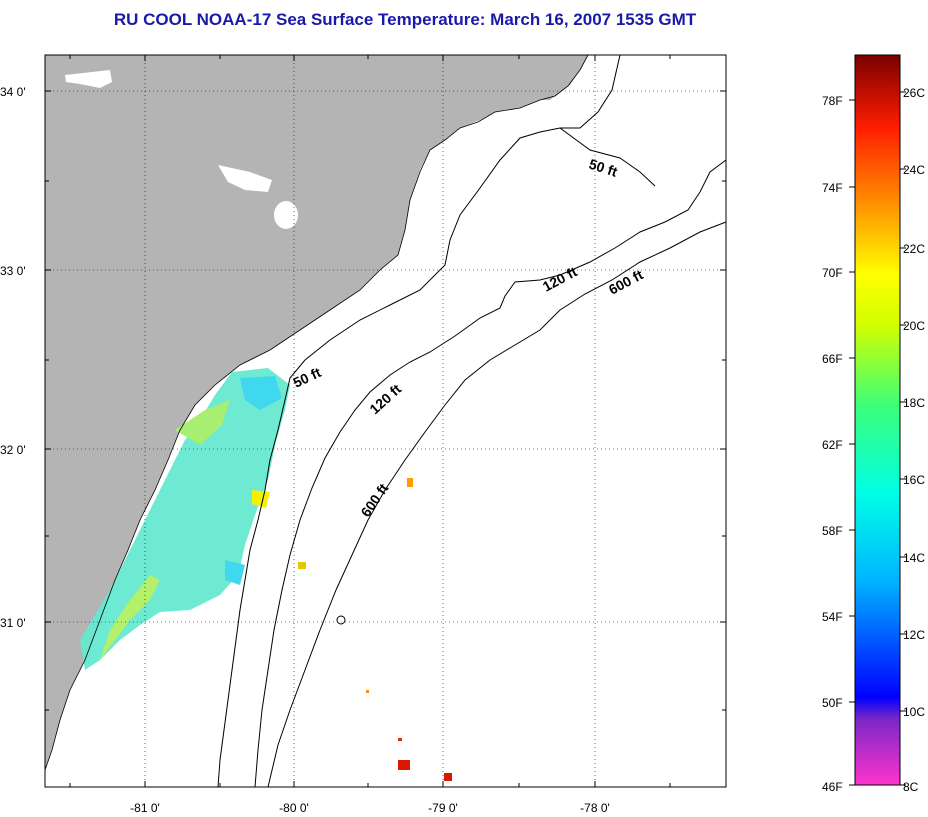 This screenshot has width=928, height=817. I want to click on colorbar-f-label: 58F, so click(832, 531).